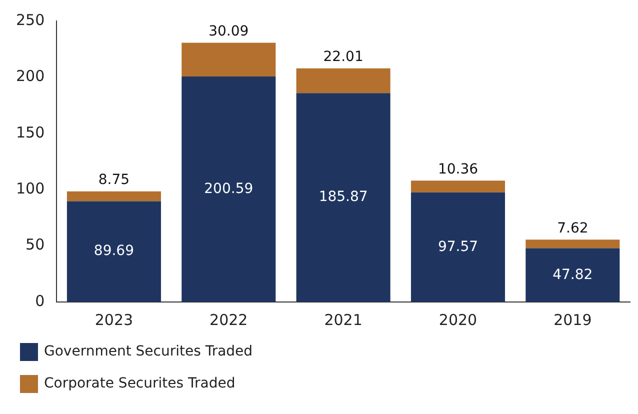 This screenshot has width=638, height=414. I want to click on y-tick-label: 200, so click(30, 76).